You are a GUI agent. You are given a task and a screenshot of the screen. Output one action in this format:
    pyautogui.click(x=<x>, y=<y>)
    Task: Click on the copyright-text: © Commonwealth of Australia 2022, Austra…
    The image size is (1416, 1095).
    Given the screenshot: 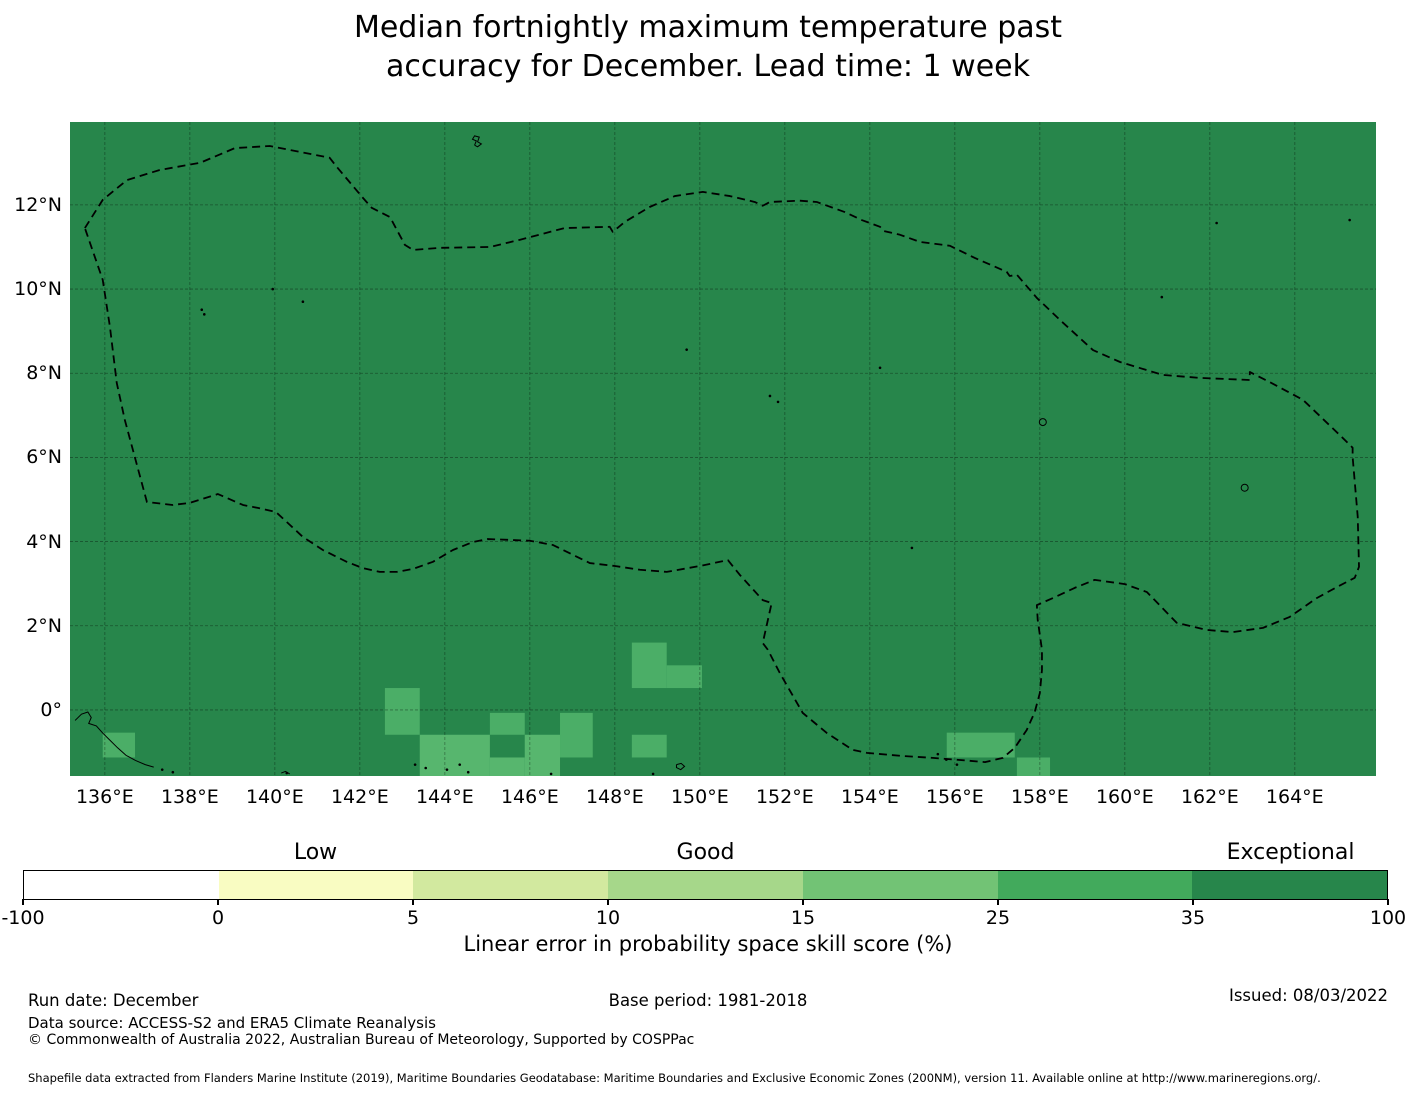 What is the action you would take?
    pyautogui.click(x=361, y=1040)
    